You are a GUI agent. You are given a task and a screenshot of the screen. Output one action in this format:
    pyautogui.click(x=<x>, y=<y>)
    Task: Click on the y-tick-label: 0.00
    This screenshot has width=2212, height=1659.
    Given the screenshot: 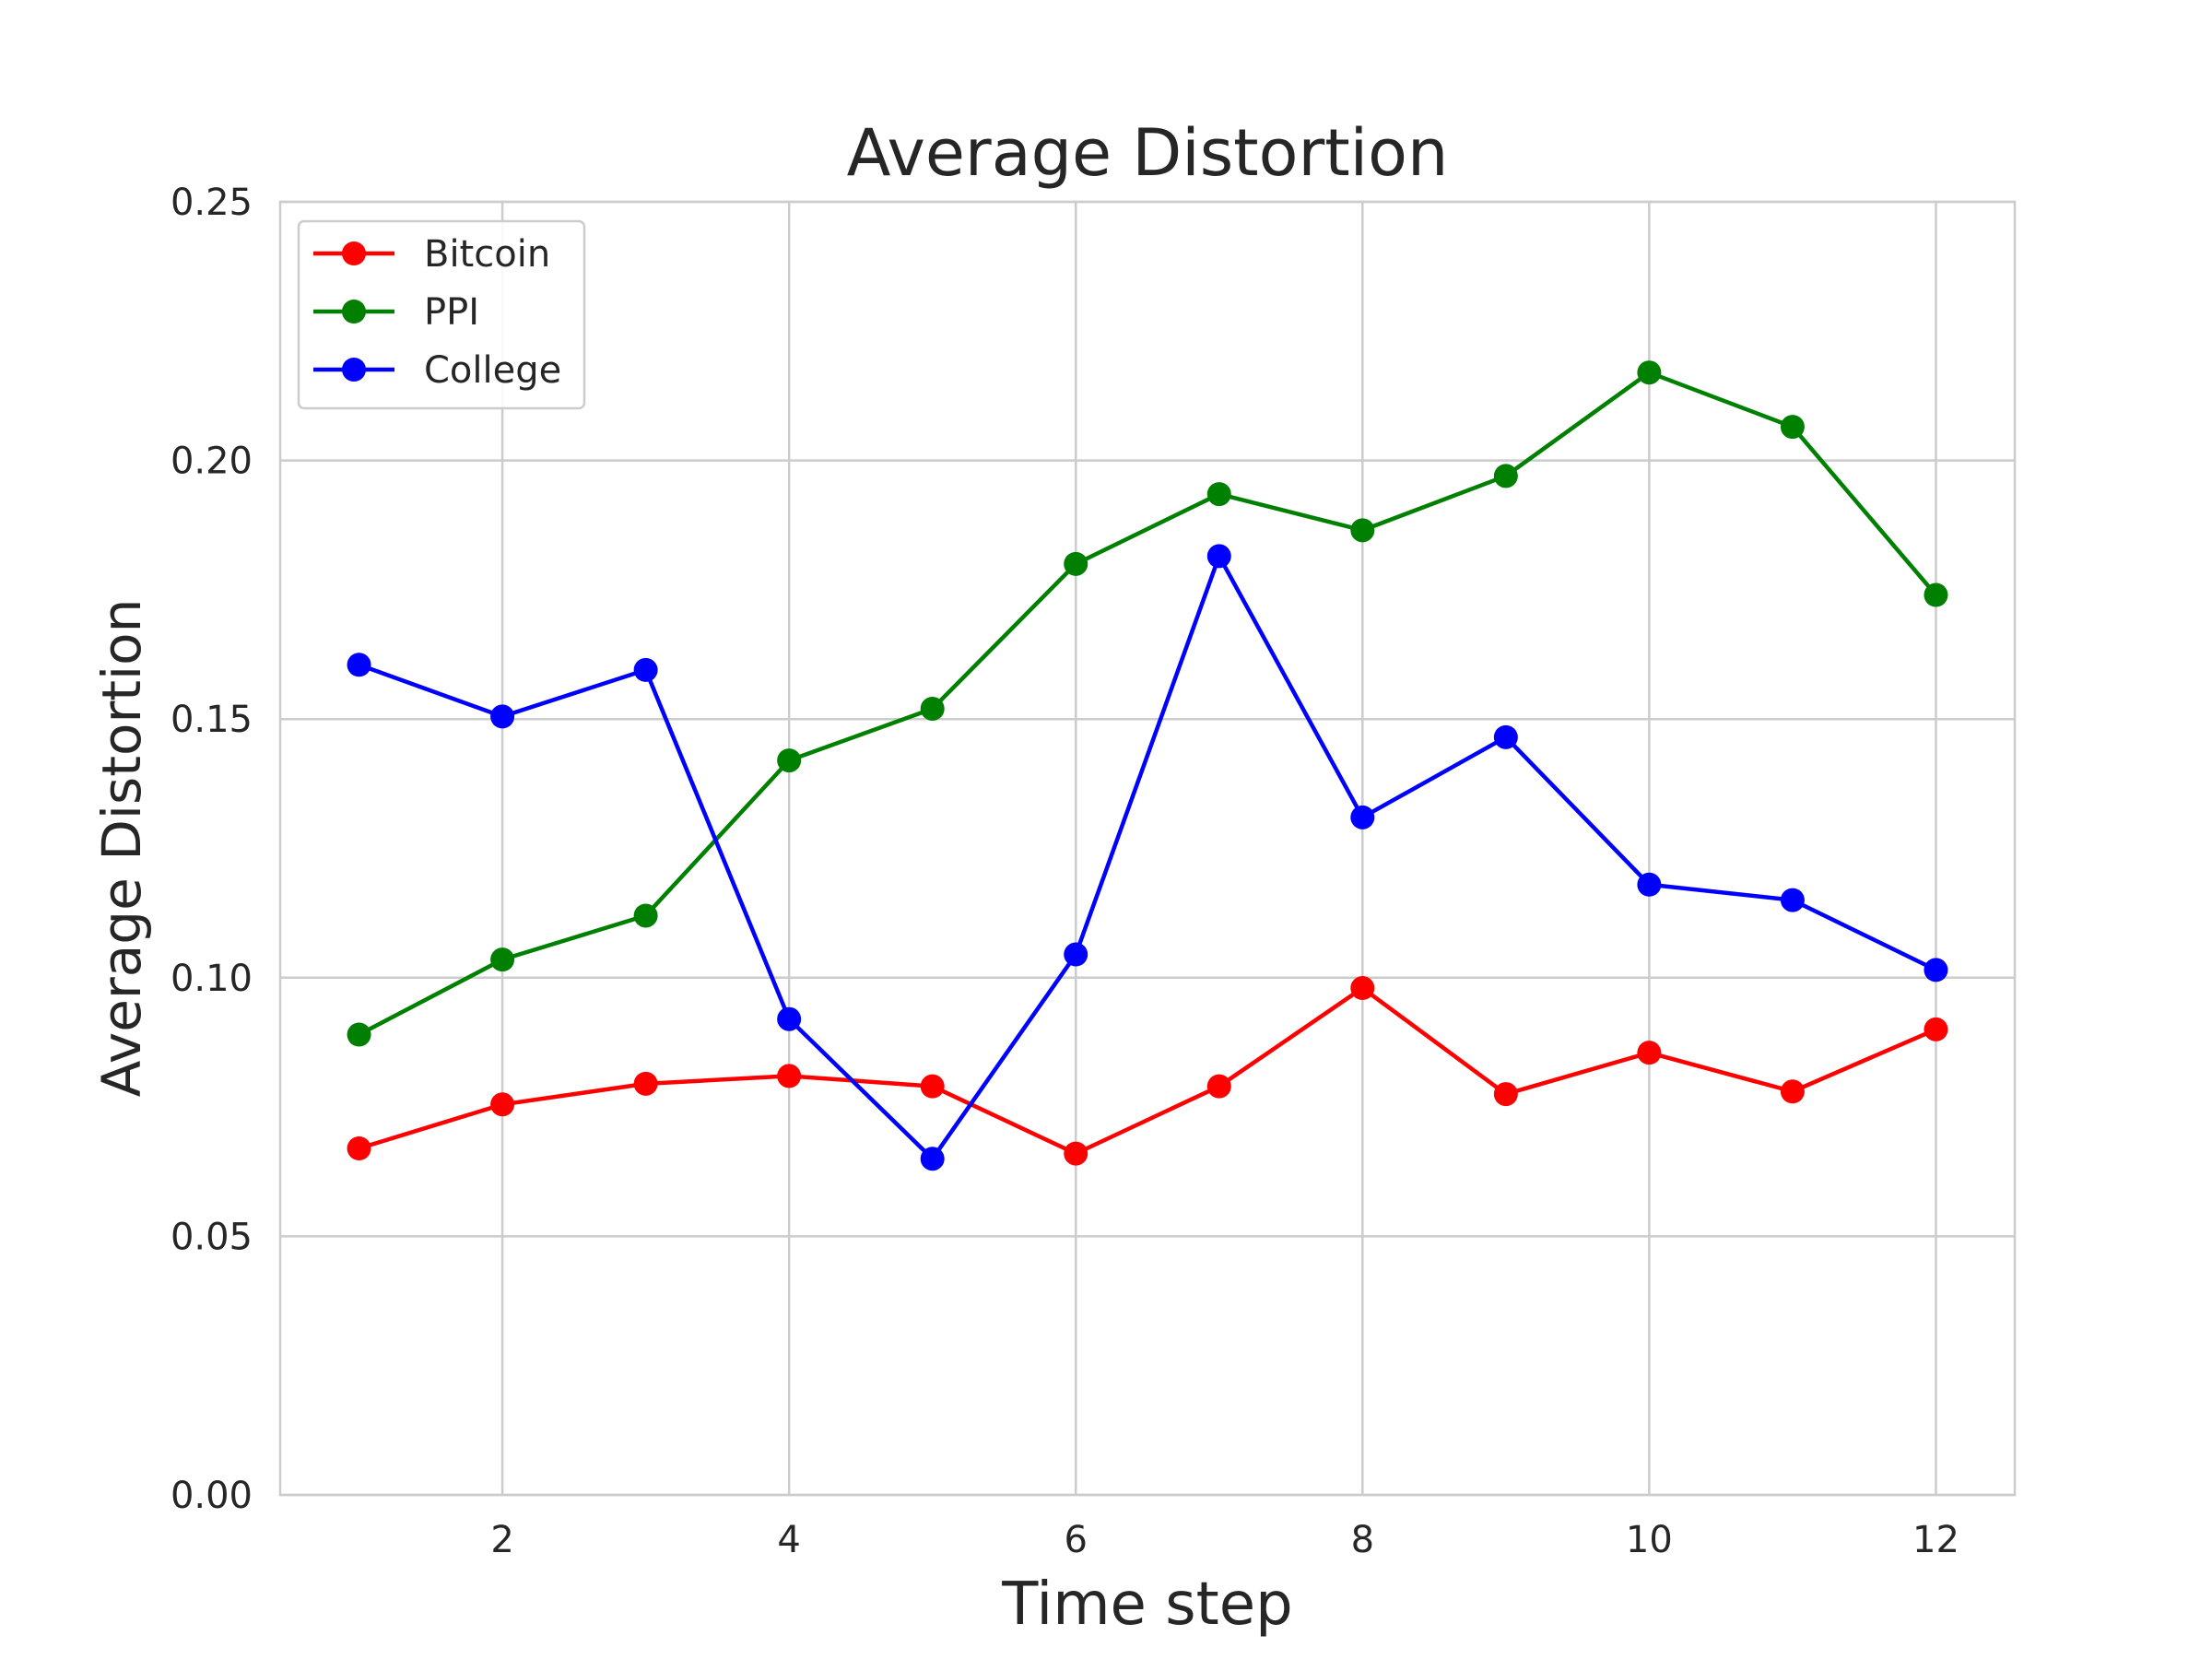 What is the action you would take?
    pyautogui.click(x=212, y=1496)
    